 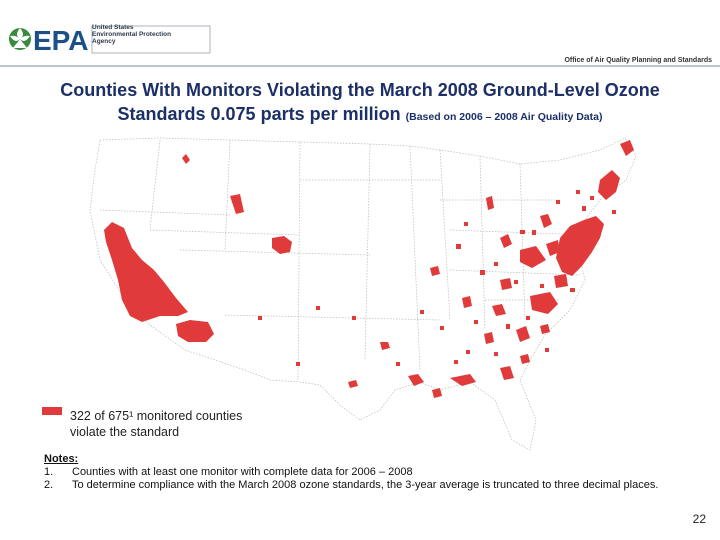 What do you see at coordinates (490, 203) in the screenshot?
I see `county-cluster-milwaukee` at bounding box center [490, 203].